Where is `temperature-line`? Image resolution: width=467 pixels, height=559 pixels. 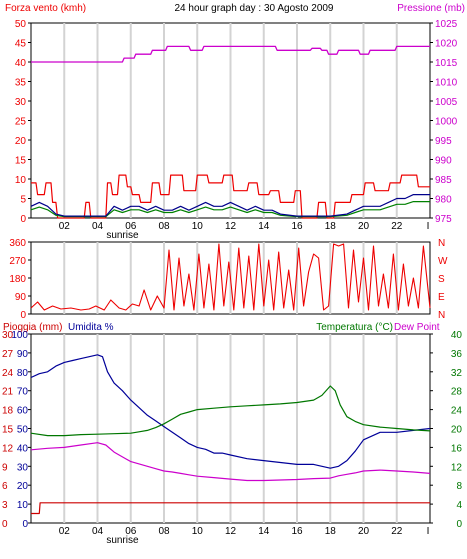 temperature-line is located at coordinates (230, 411).